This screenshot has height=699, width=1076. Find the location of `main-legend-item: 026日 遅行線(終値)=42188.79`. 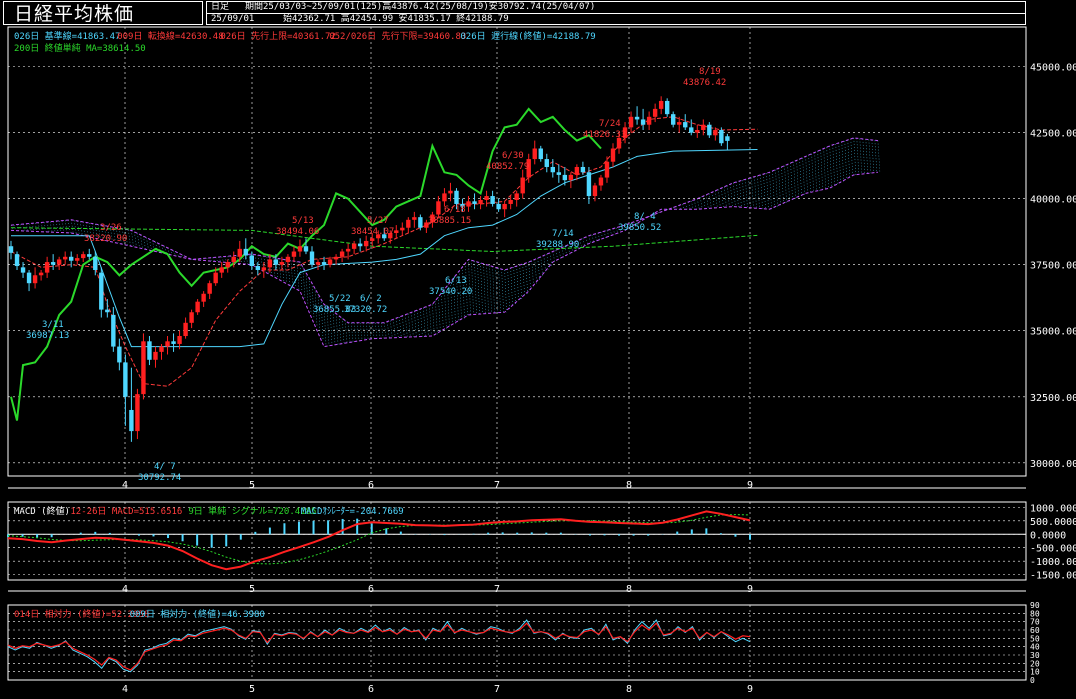

main-legend-item: 026日 遅行線(終値)=42188.79 is located at coordinates (527, 36).